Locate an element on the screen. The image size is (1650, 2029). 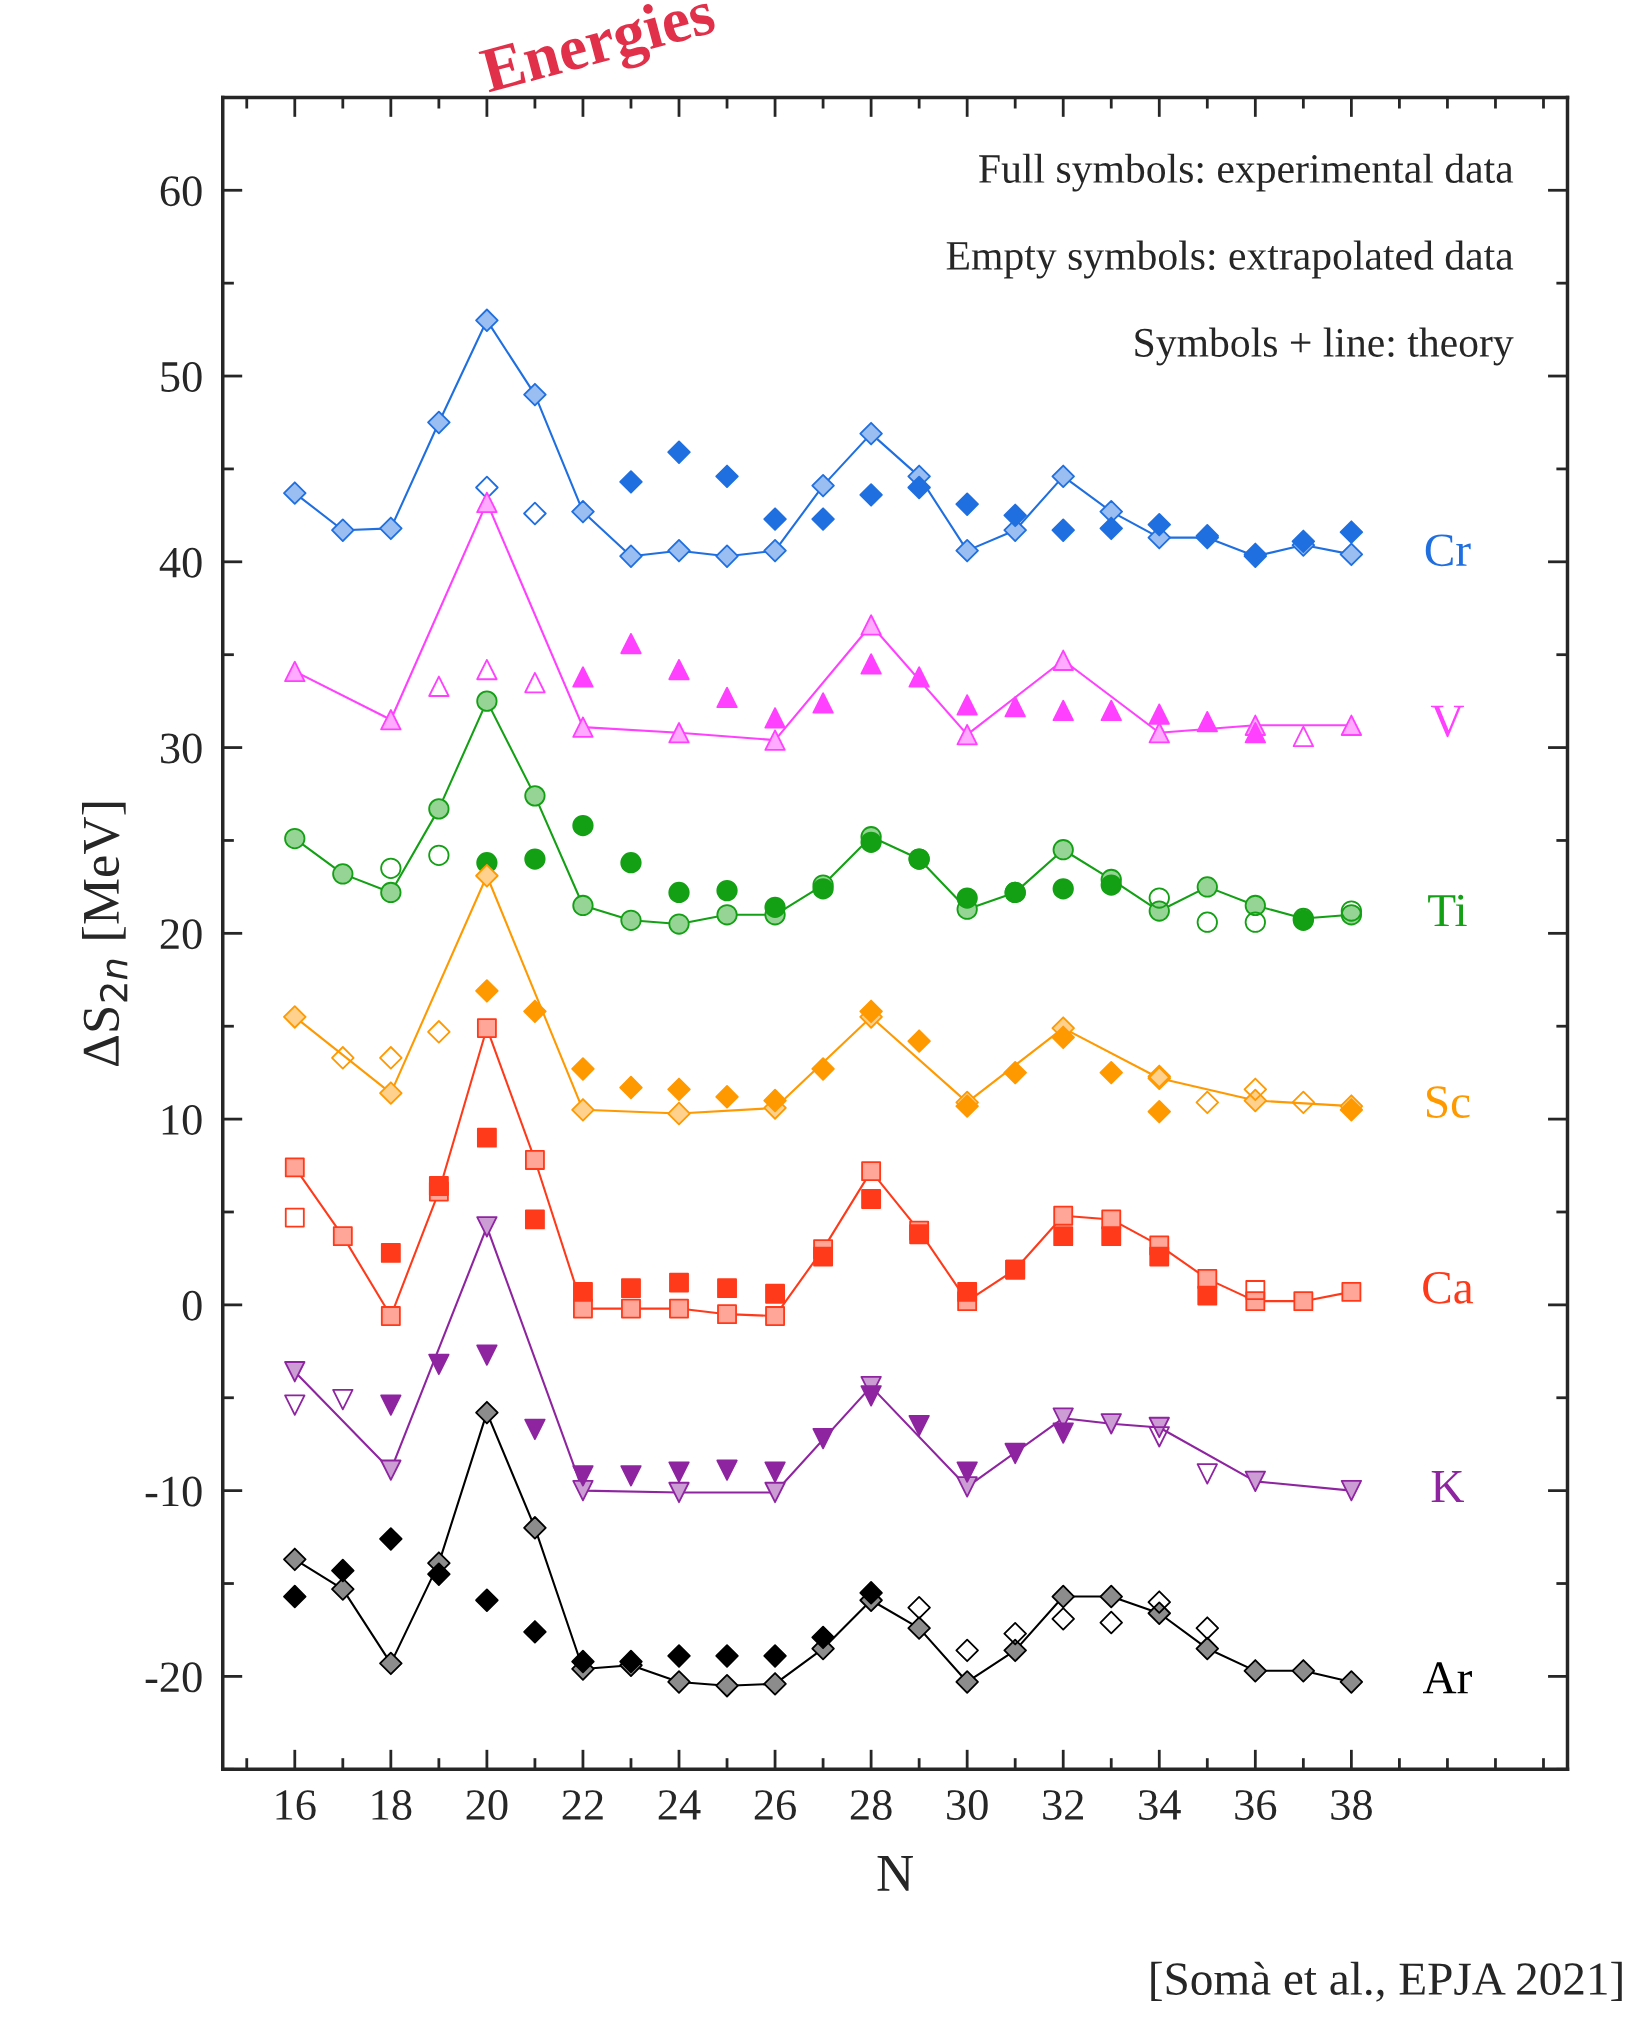
x-tick-label: 28 is located at coordinates (871, 1805).